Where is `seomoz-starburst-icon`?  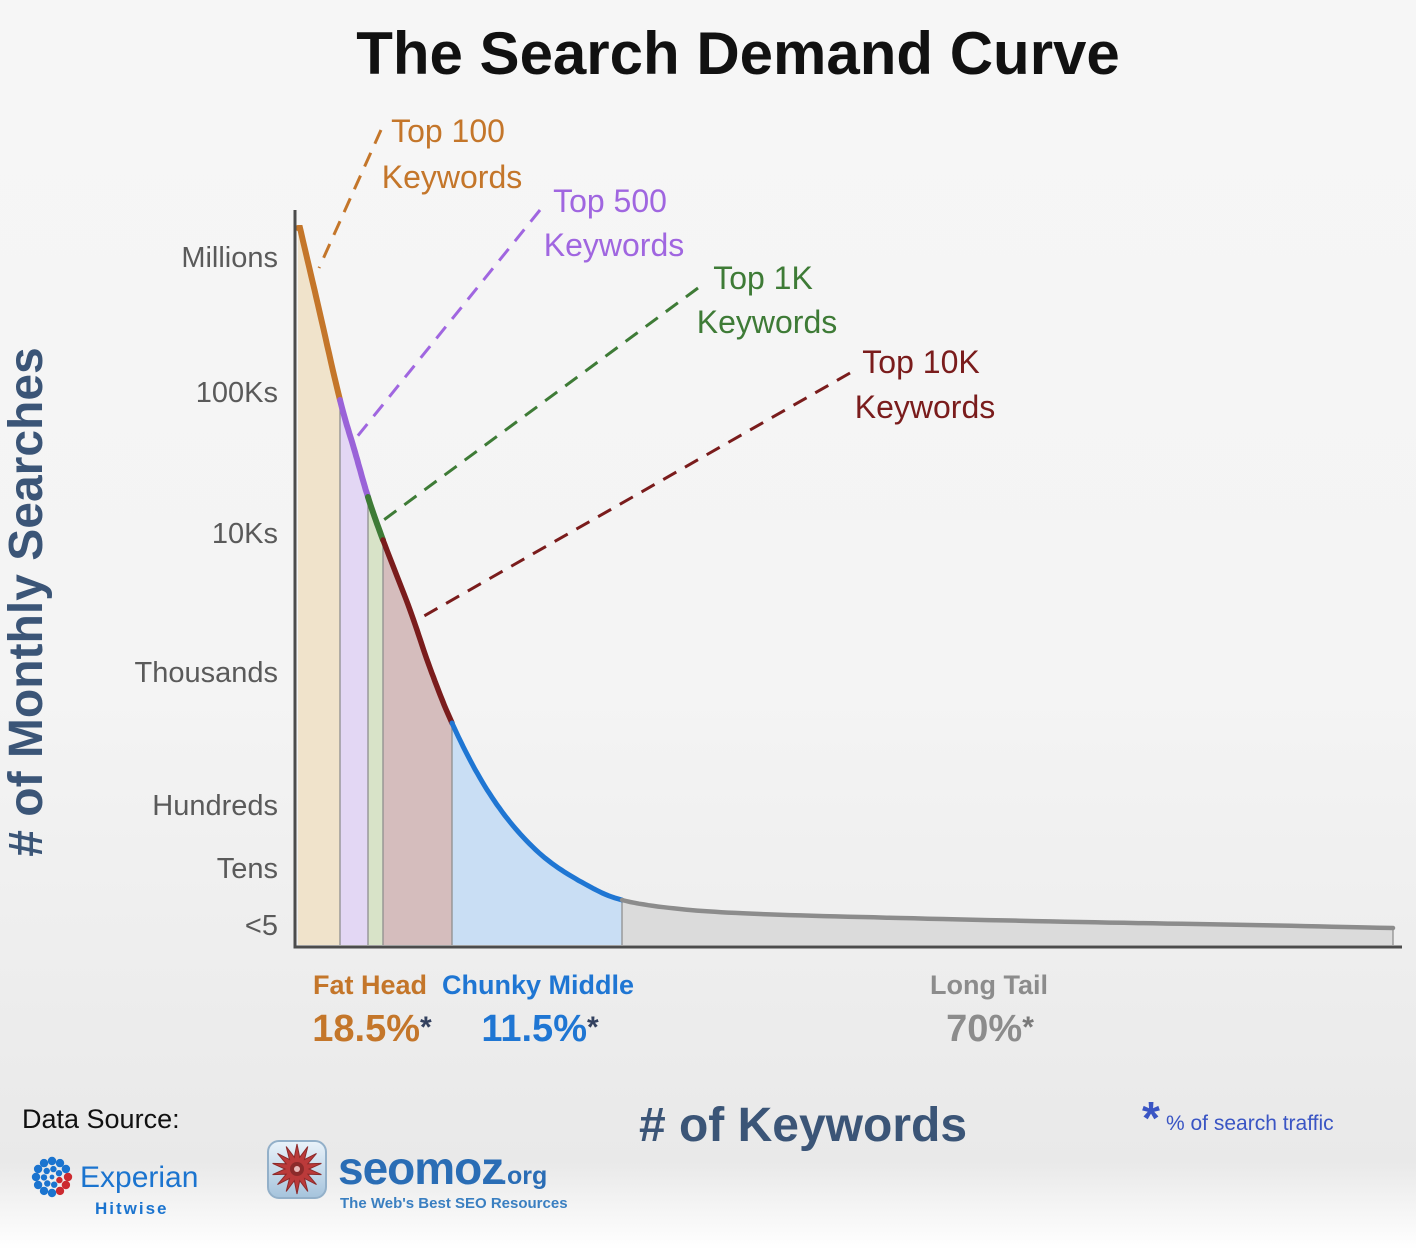
seomoz-starburst-icon is located at coordinates (297, 1169).